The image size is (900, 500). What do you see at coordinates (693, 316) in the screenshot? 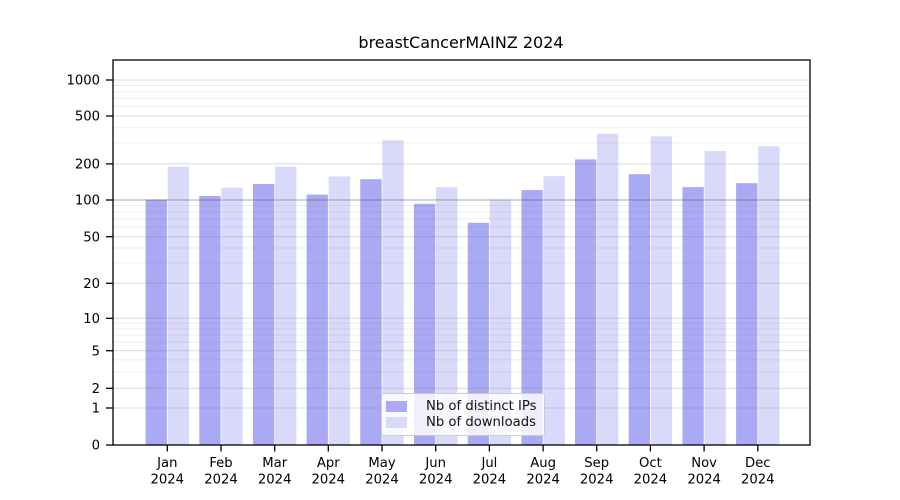
I see `bar-series0-nov` at bounding box center [693, 316].